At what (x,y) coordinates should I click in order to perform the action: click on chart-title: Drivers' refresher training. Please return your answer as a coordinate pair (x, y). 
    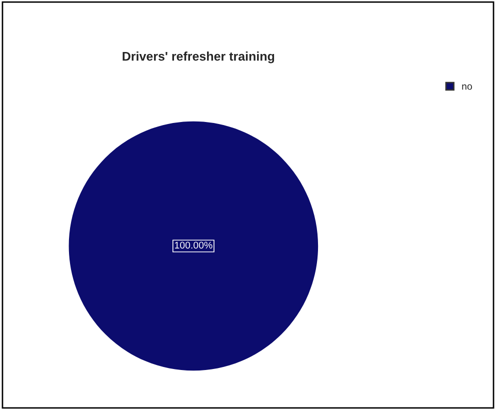
    Looking at the image, I should click on (198, 58).